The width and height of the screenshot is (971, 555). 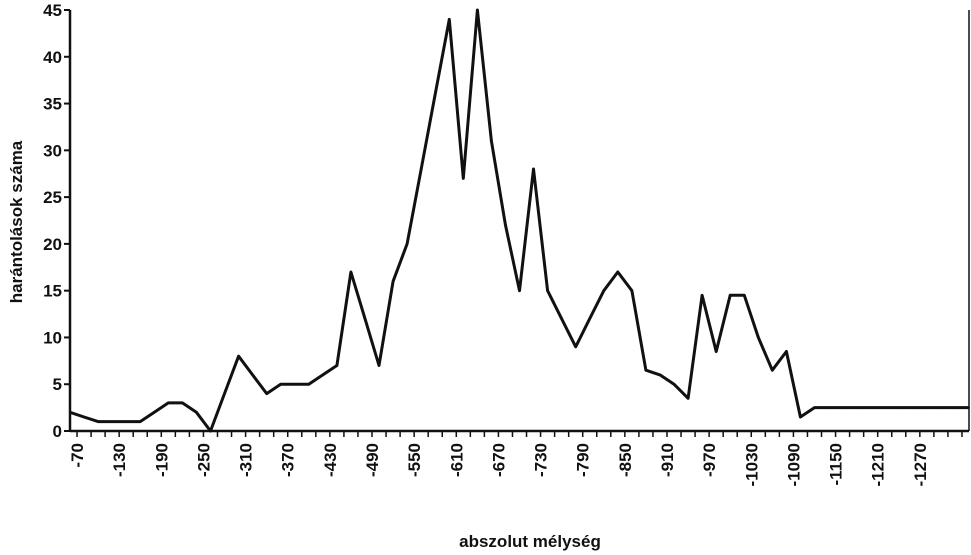 I want to click on y-tick-label: 25, so click(x=52, y=197).